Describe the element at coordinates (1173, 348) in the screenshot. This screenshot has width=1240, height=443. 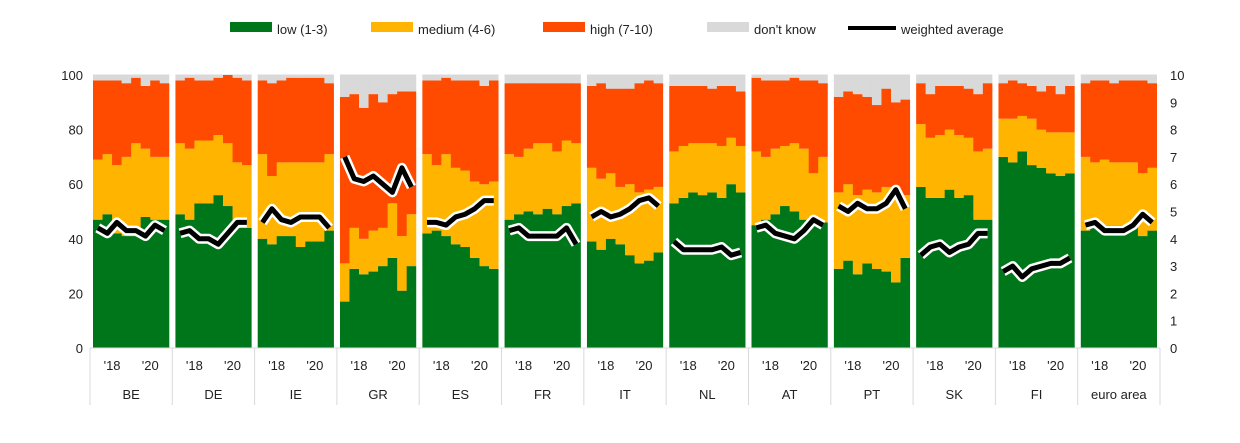
I see `right-tick-label: 0` at that location.